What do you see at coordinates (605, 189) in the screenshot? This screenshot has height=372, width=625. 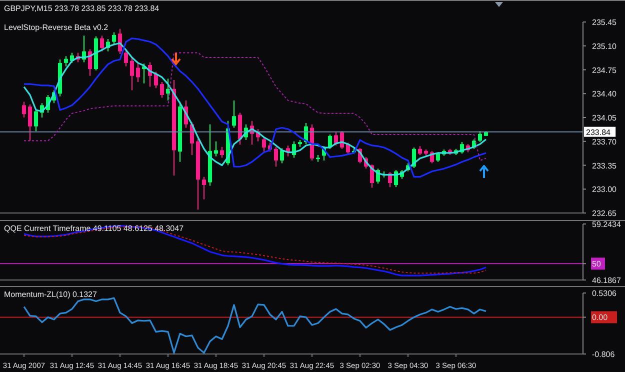 I see `y-tick-label: 233.00` at bounding box center [605, 189].